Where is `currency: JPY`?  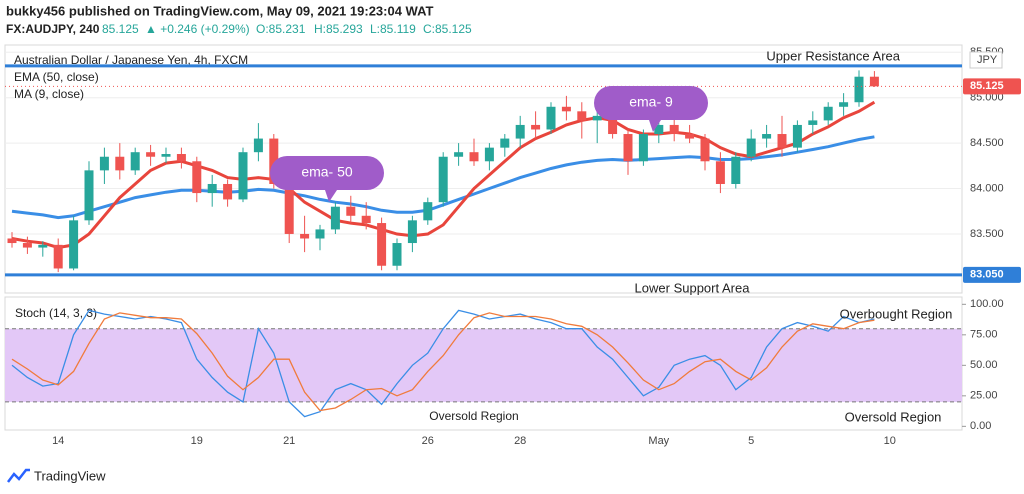
currency: JPY is located at coordinates (987, 60).